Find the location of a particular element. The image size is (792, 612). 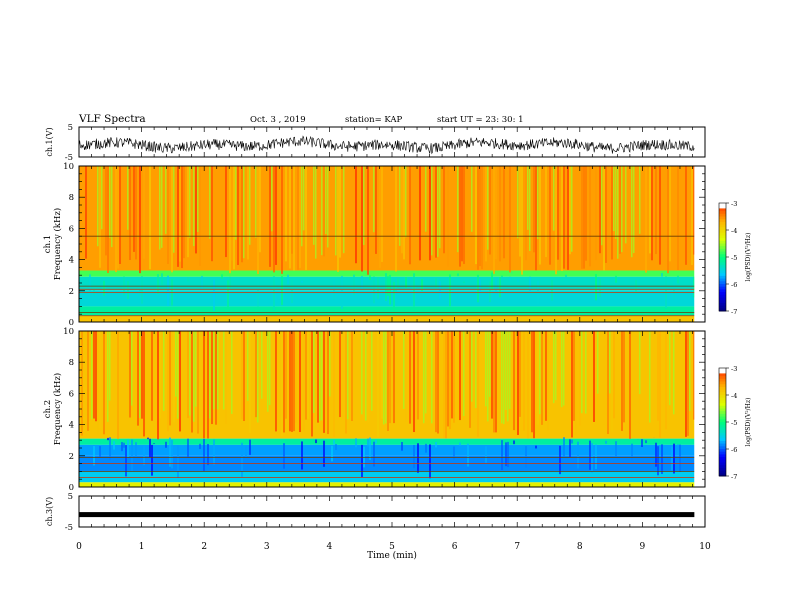

y-axis-label: ch.1(V) is located at coordinates (49, 141).